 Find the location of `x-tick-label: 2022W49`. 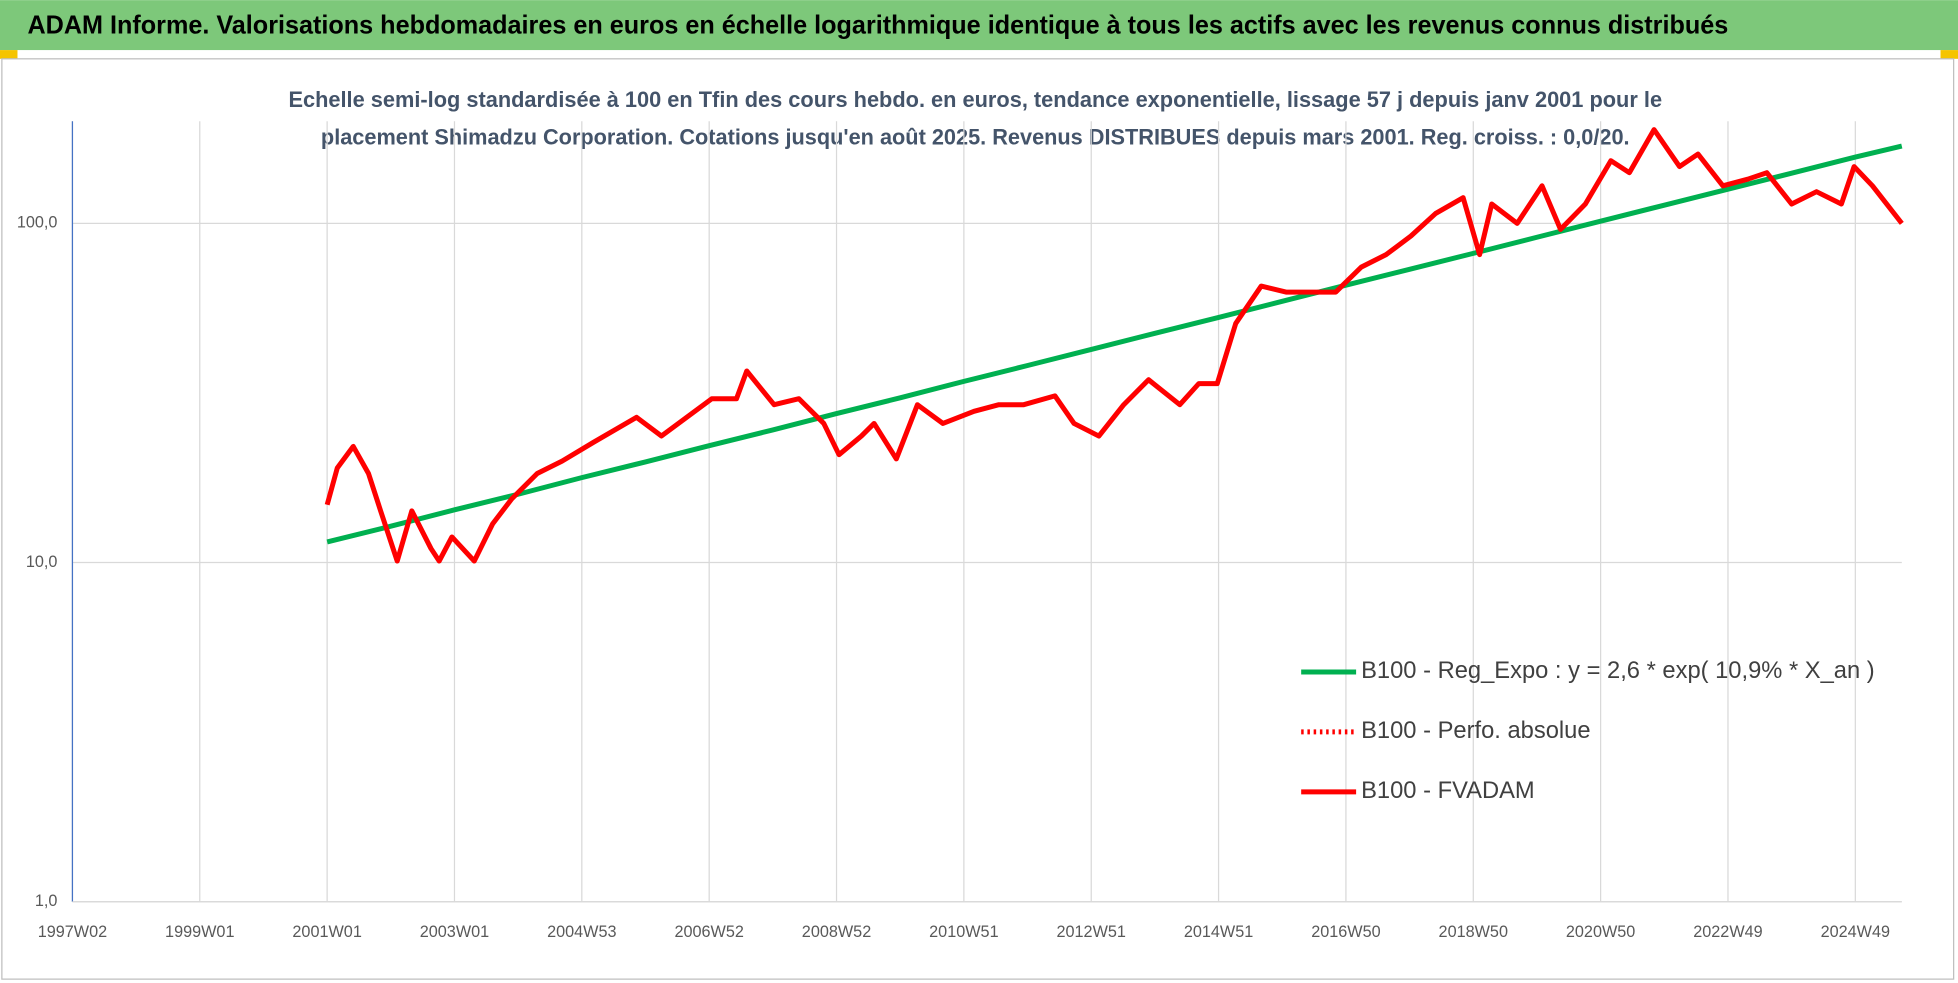

x-tick-label: 2022W49 is located at coordinates (1727, 932).